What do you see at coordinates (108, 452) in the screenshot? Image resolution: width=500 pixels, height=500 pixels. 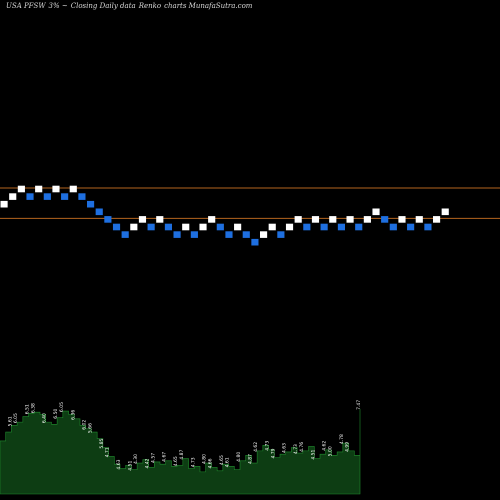 I see `volume-label: 4.71` at bounding box center [108, 452].